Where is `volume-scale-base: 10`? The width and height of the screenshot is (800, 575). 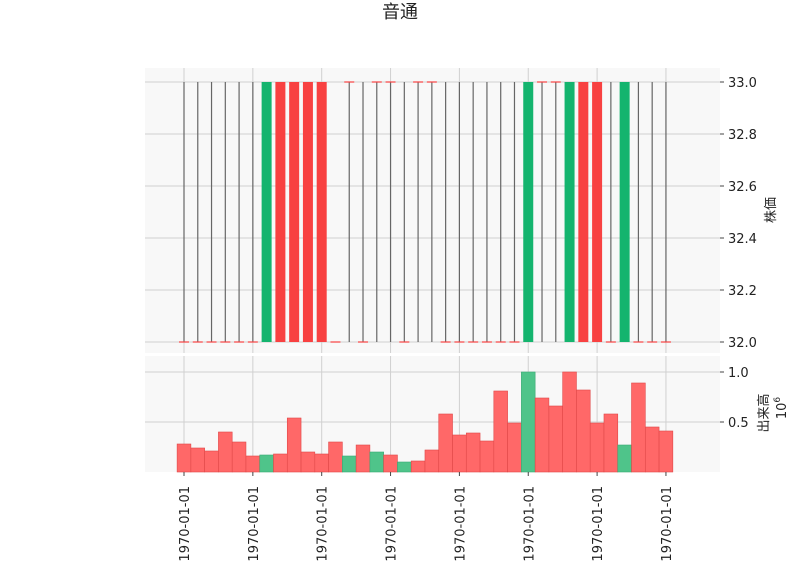 volume-scale-base: 10 is located at coordinates (782, 411).